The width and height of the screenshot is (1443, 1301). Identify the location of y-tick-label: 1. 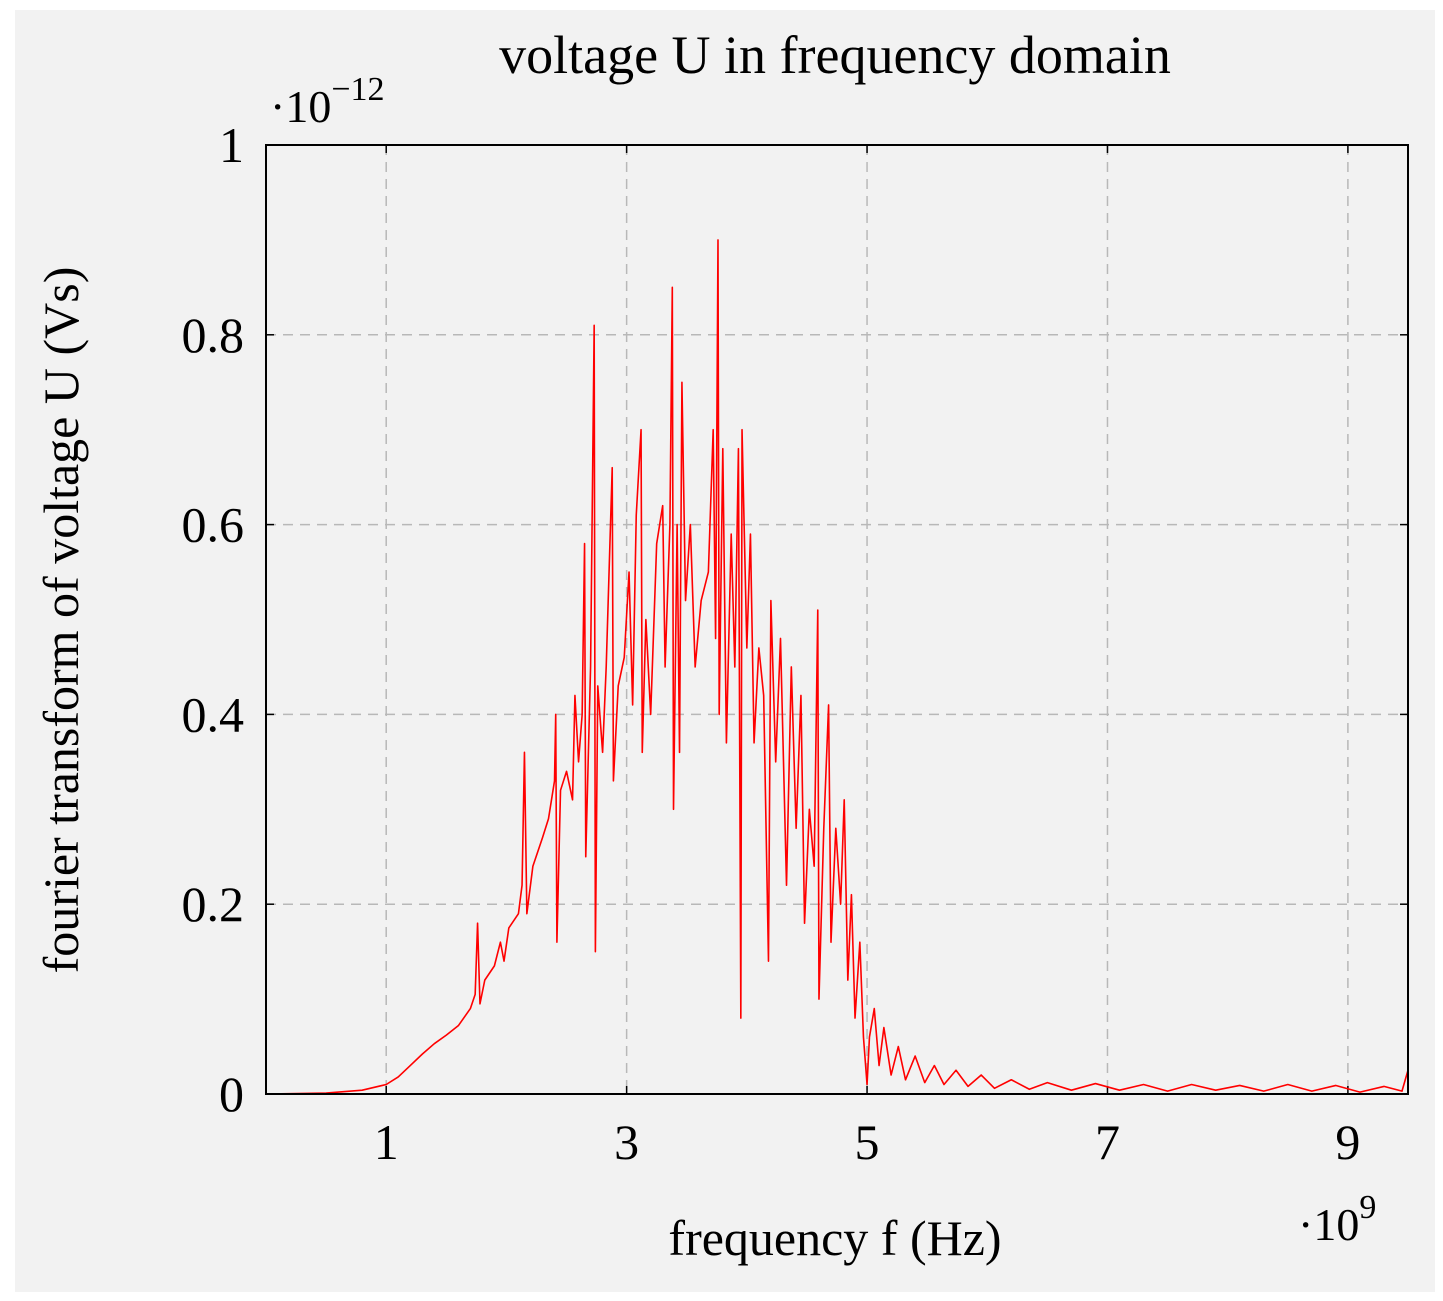
(231, 145).